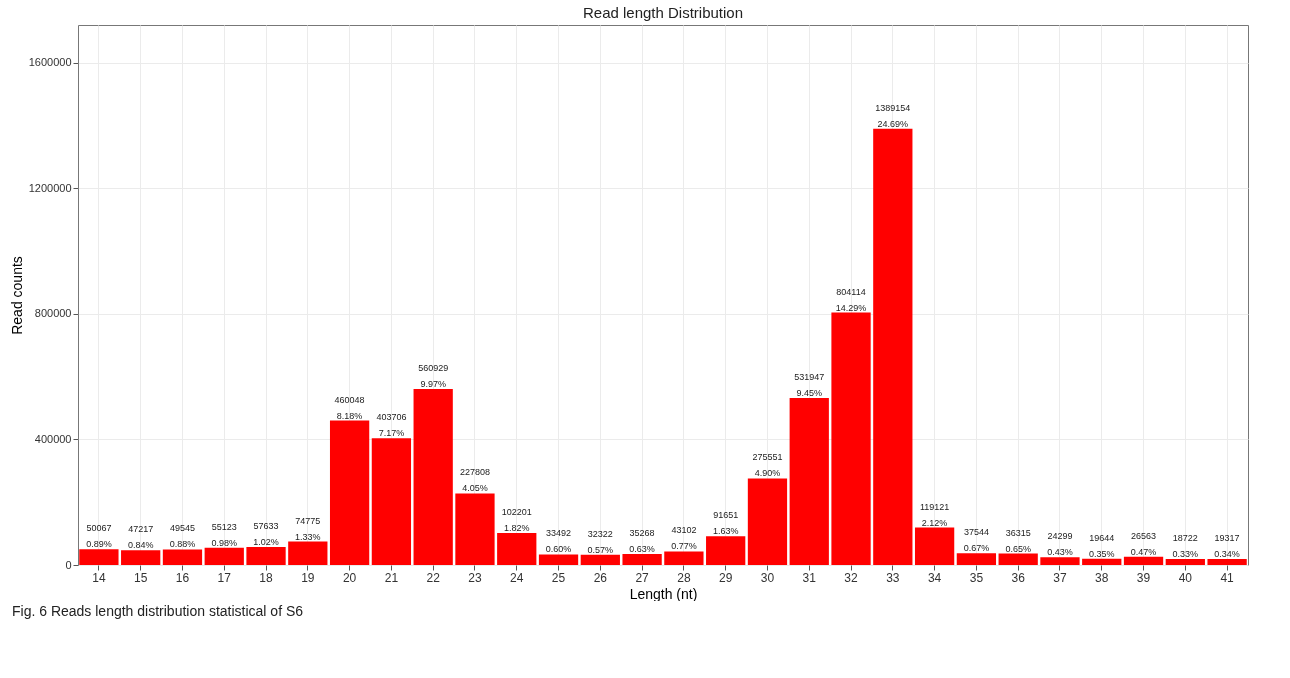  Describe the element at coordinates (182, 577) in the screenshot. I see `x-tick-label: 16` at that location.